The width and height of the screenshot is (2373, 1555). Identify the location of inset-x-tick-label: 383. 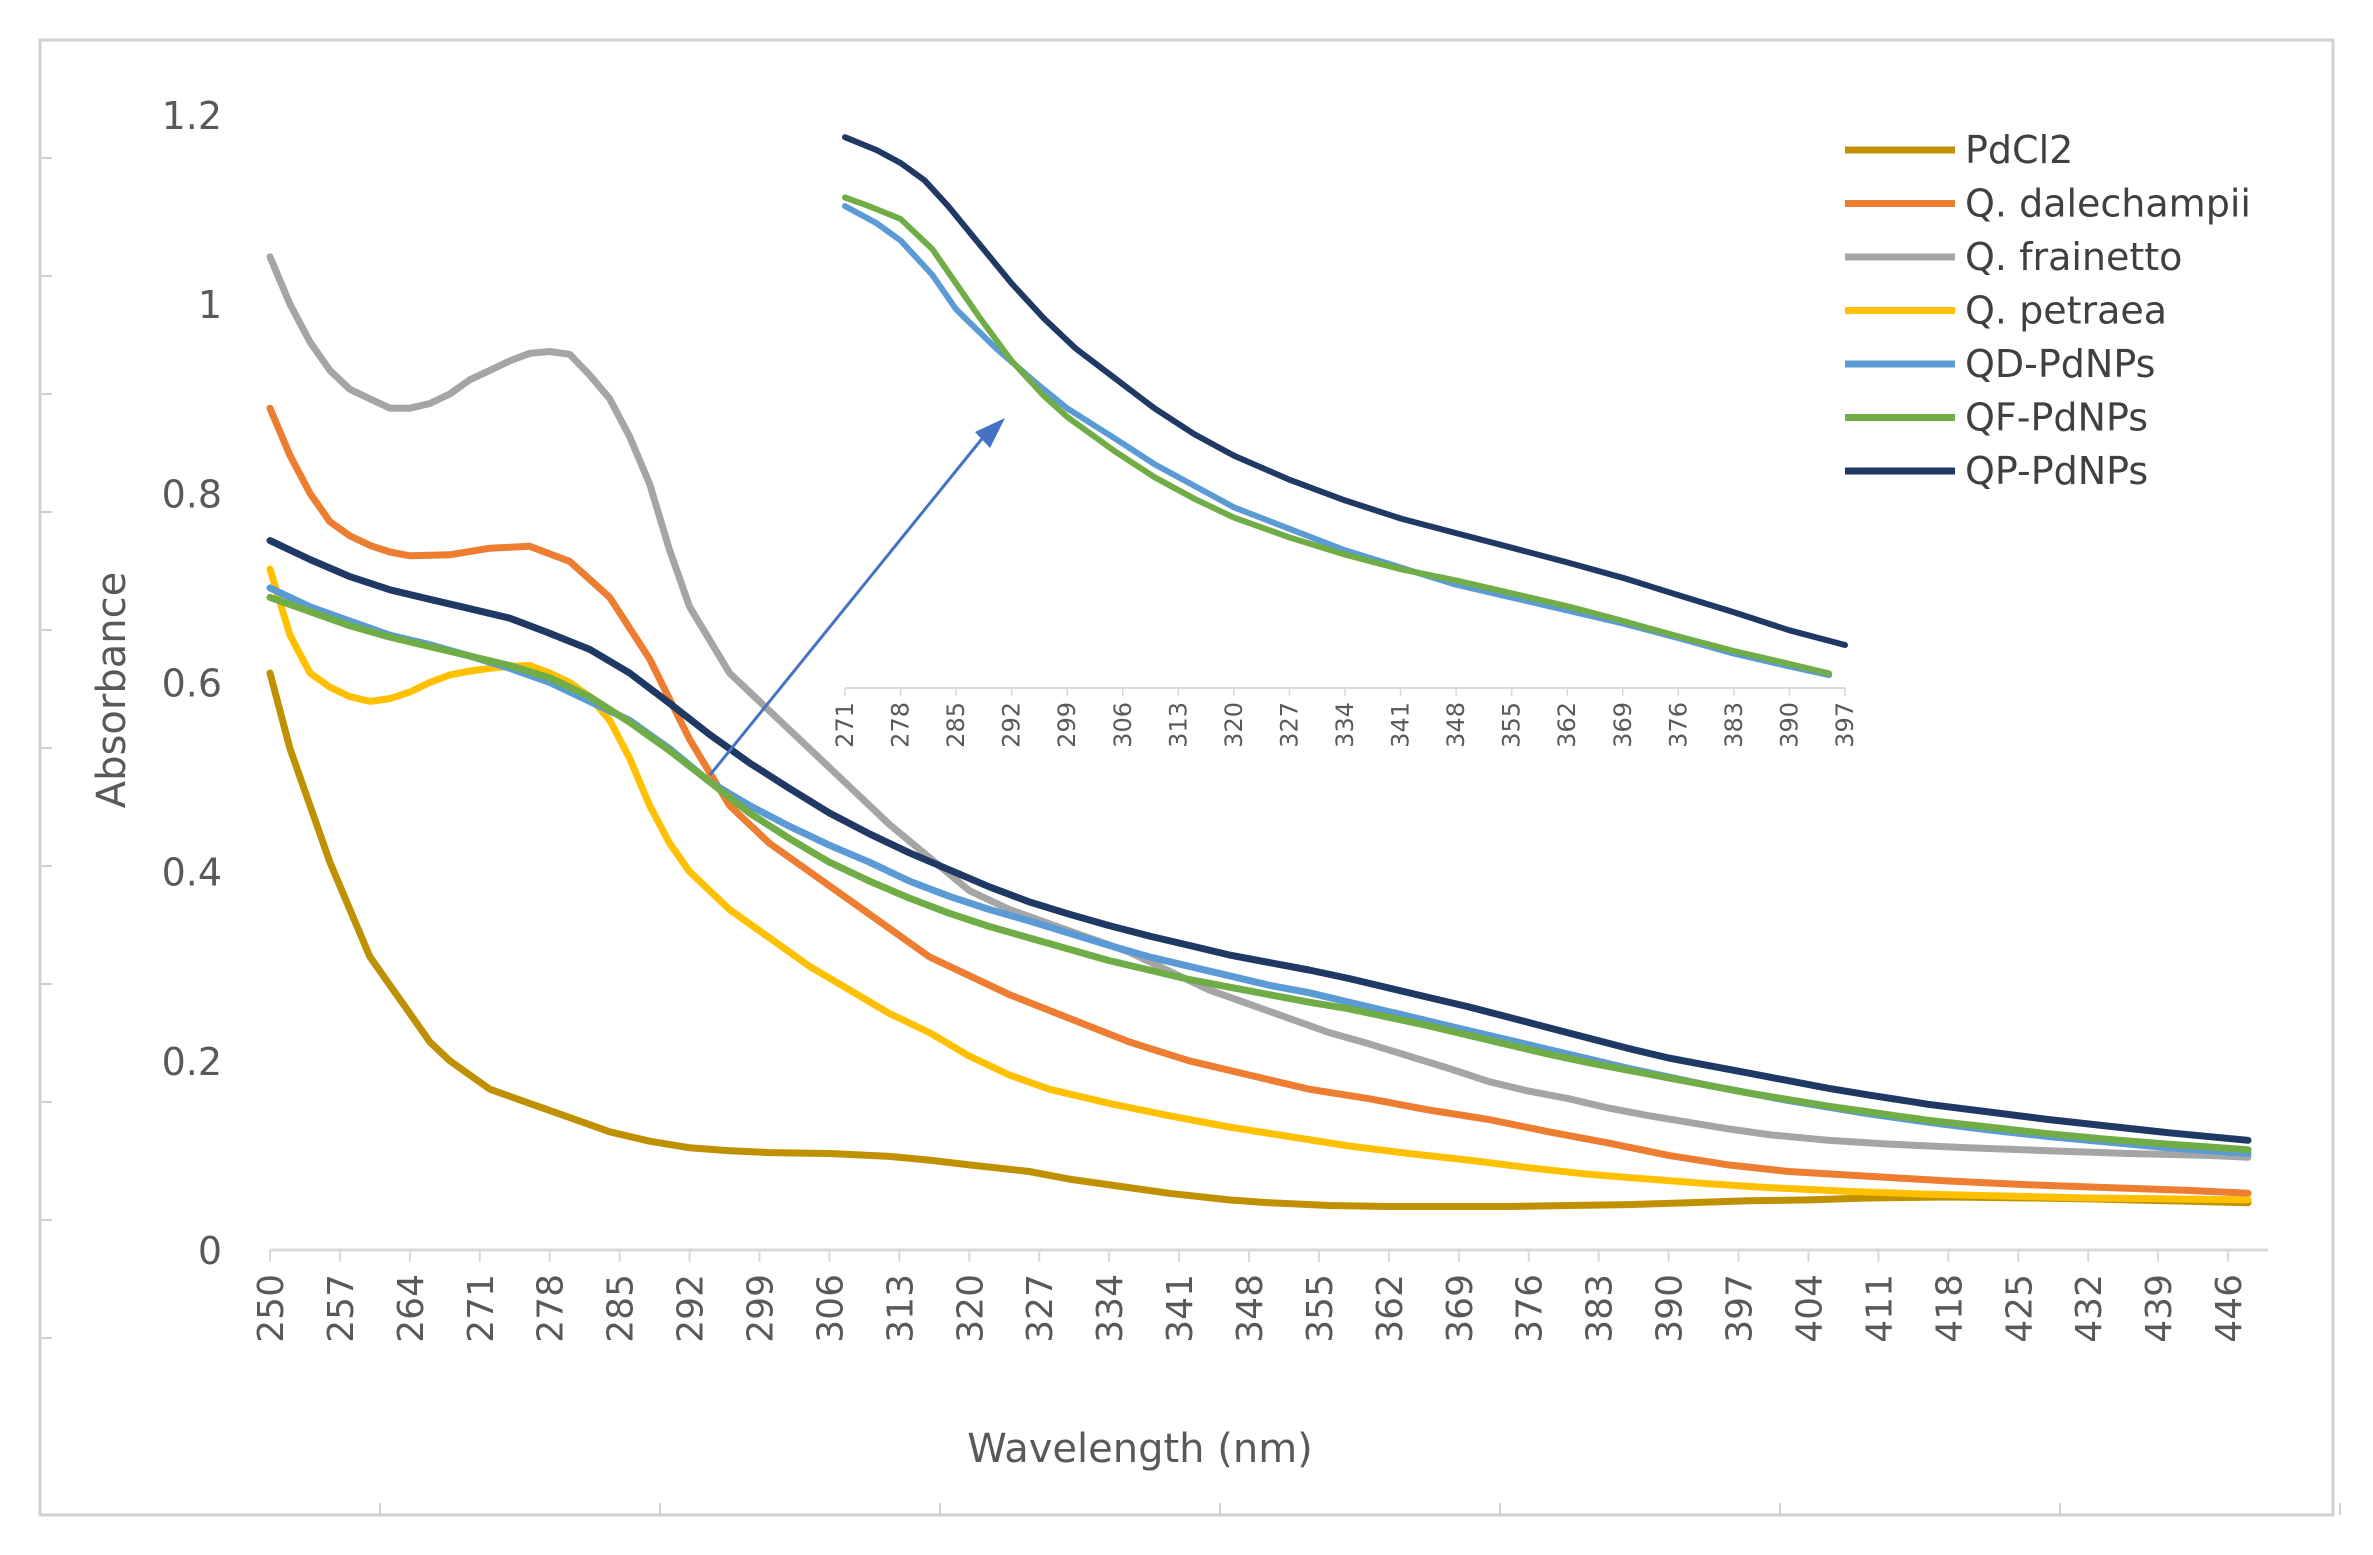
(1734, 725).